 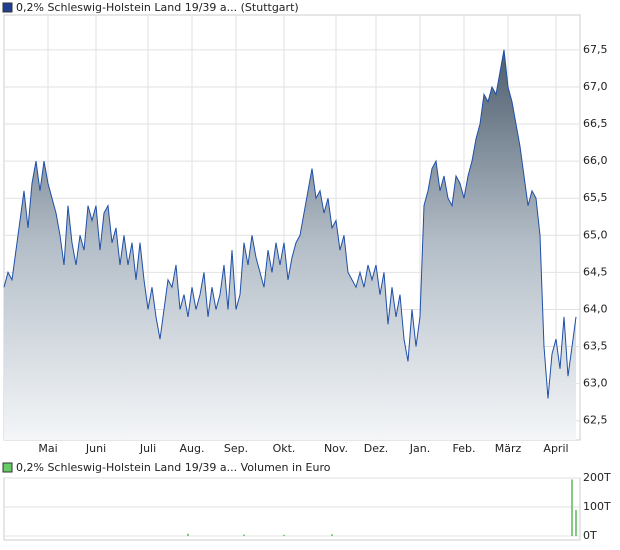 What do you see at coordinates (284, 448) in the screenshot?
I see `x-tick-label: Okt.` at bounding box center [284, 448].